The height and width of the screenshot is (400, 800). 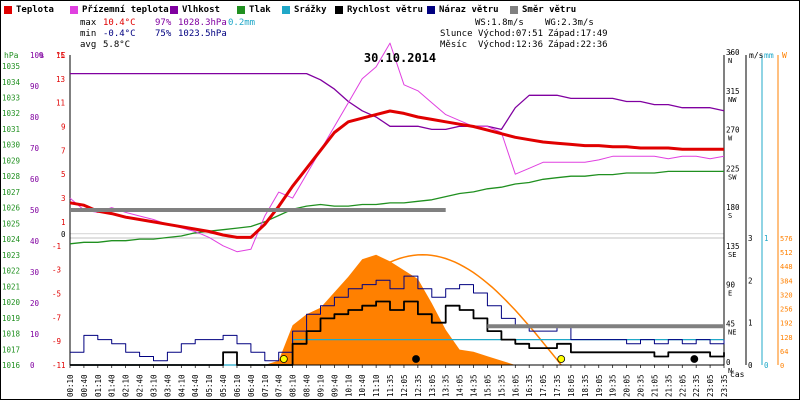 I want to click on legend-item-2: Přízemní teplota, so click(x=119, y=10).